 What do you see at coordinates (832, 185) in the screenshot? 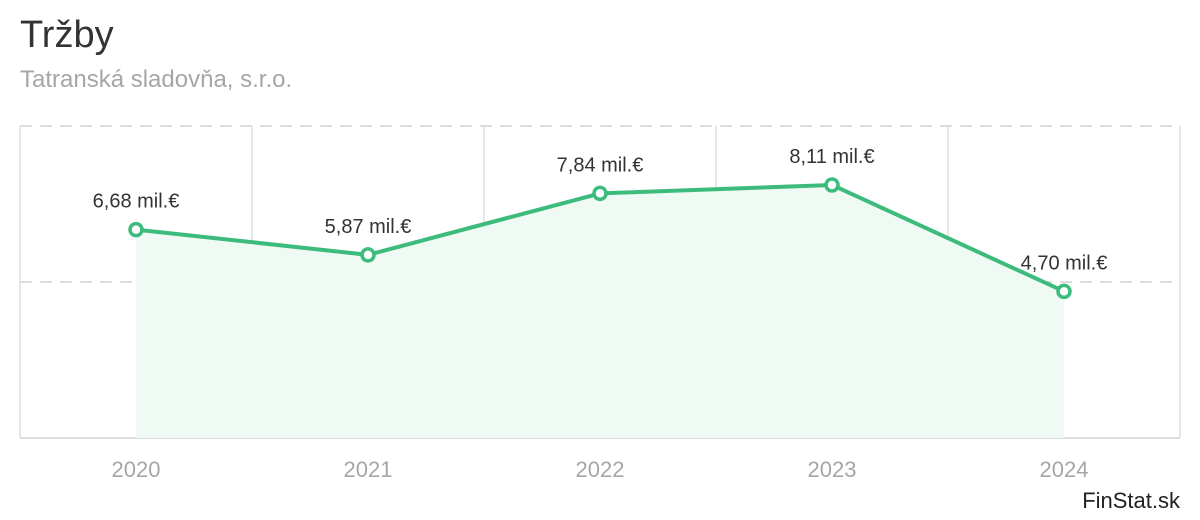
I see `data-point-2023` at bounding box center [832, 185].